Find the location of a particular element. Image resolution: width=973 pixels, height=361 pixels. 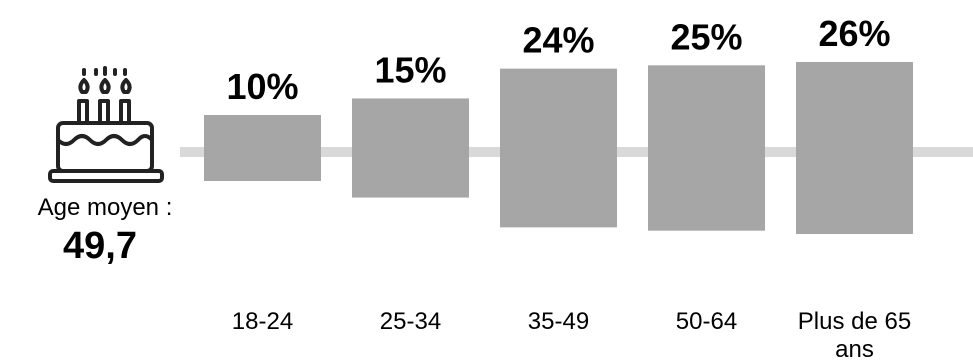

average-age-label: Age moyen : is located at coordinates (105, 207).